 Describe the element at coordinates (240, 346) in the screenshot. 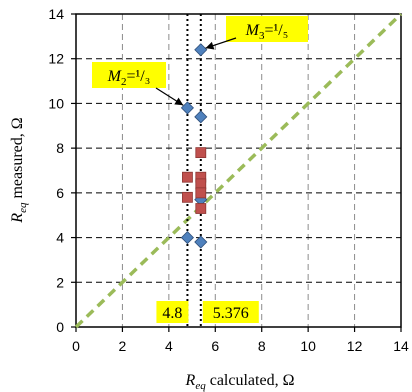

I see `x-tick-labels: 0 2 4 6 8 10 12 14` at that location.